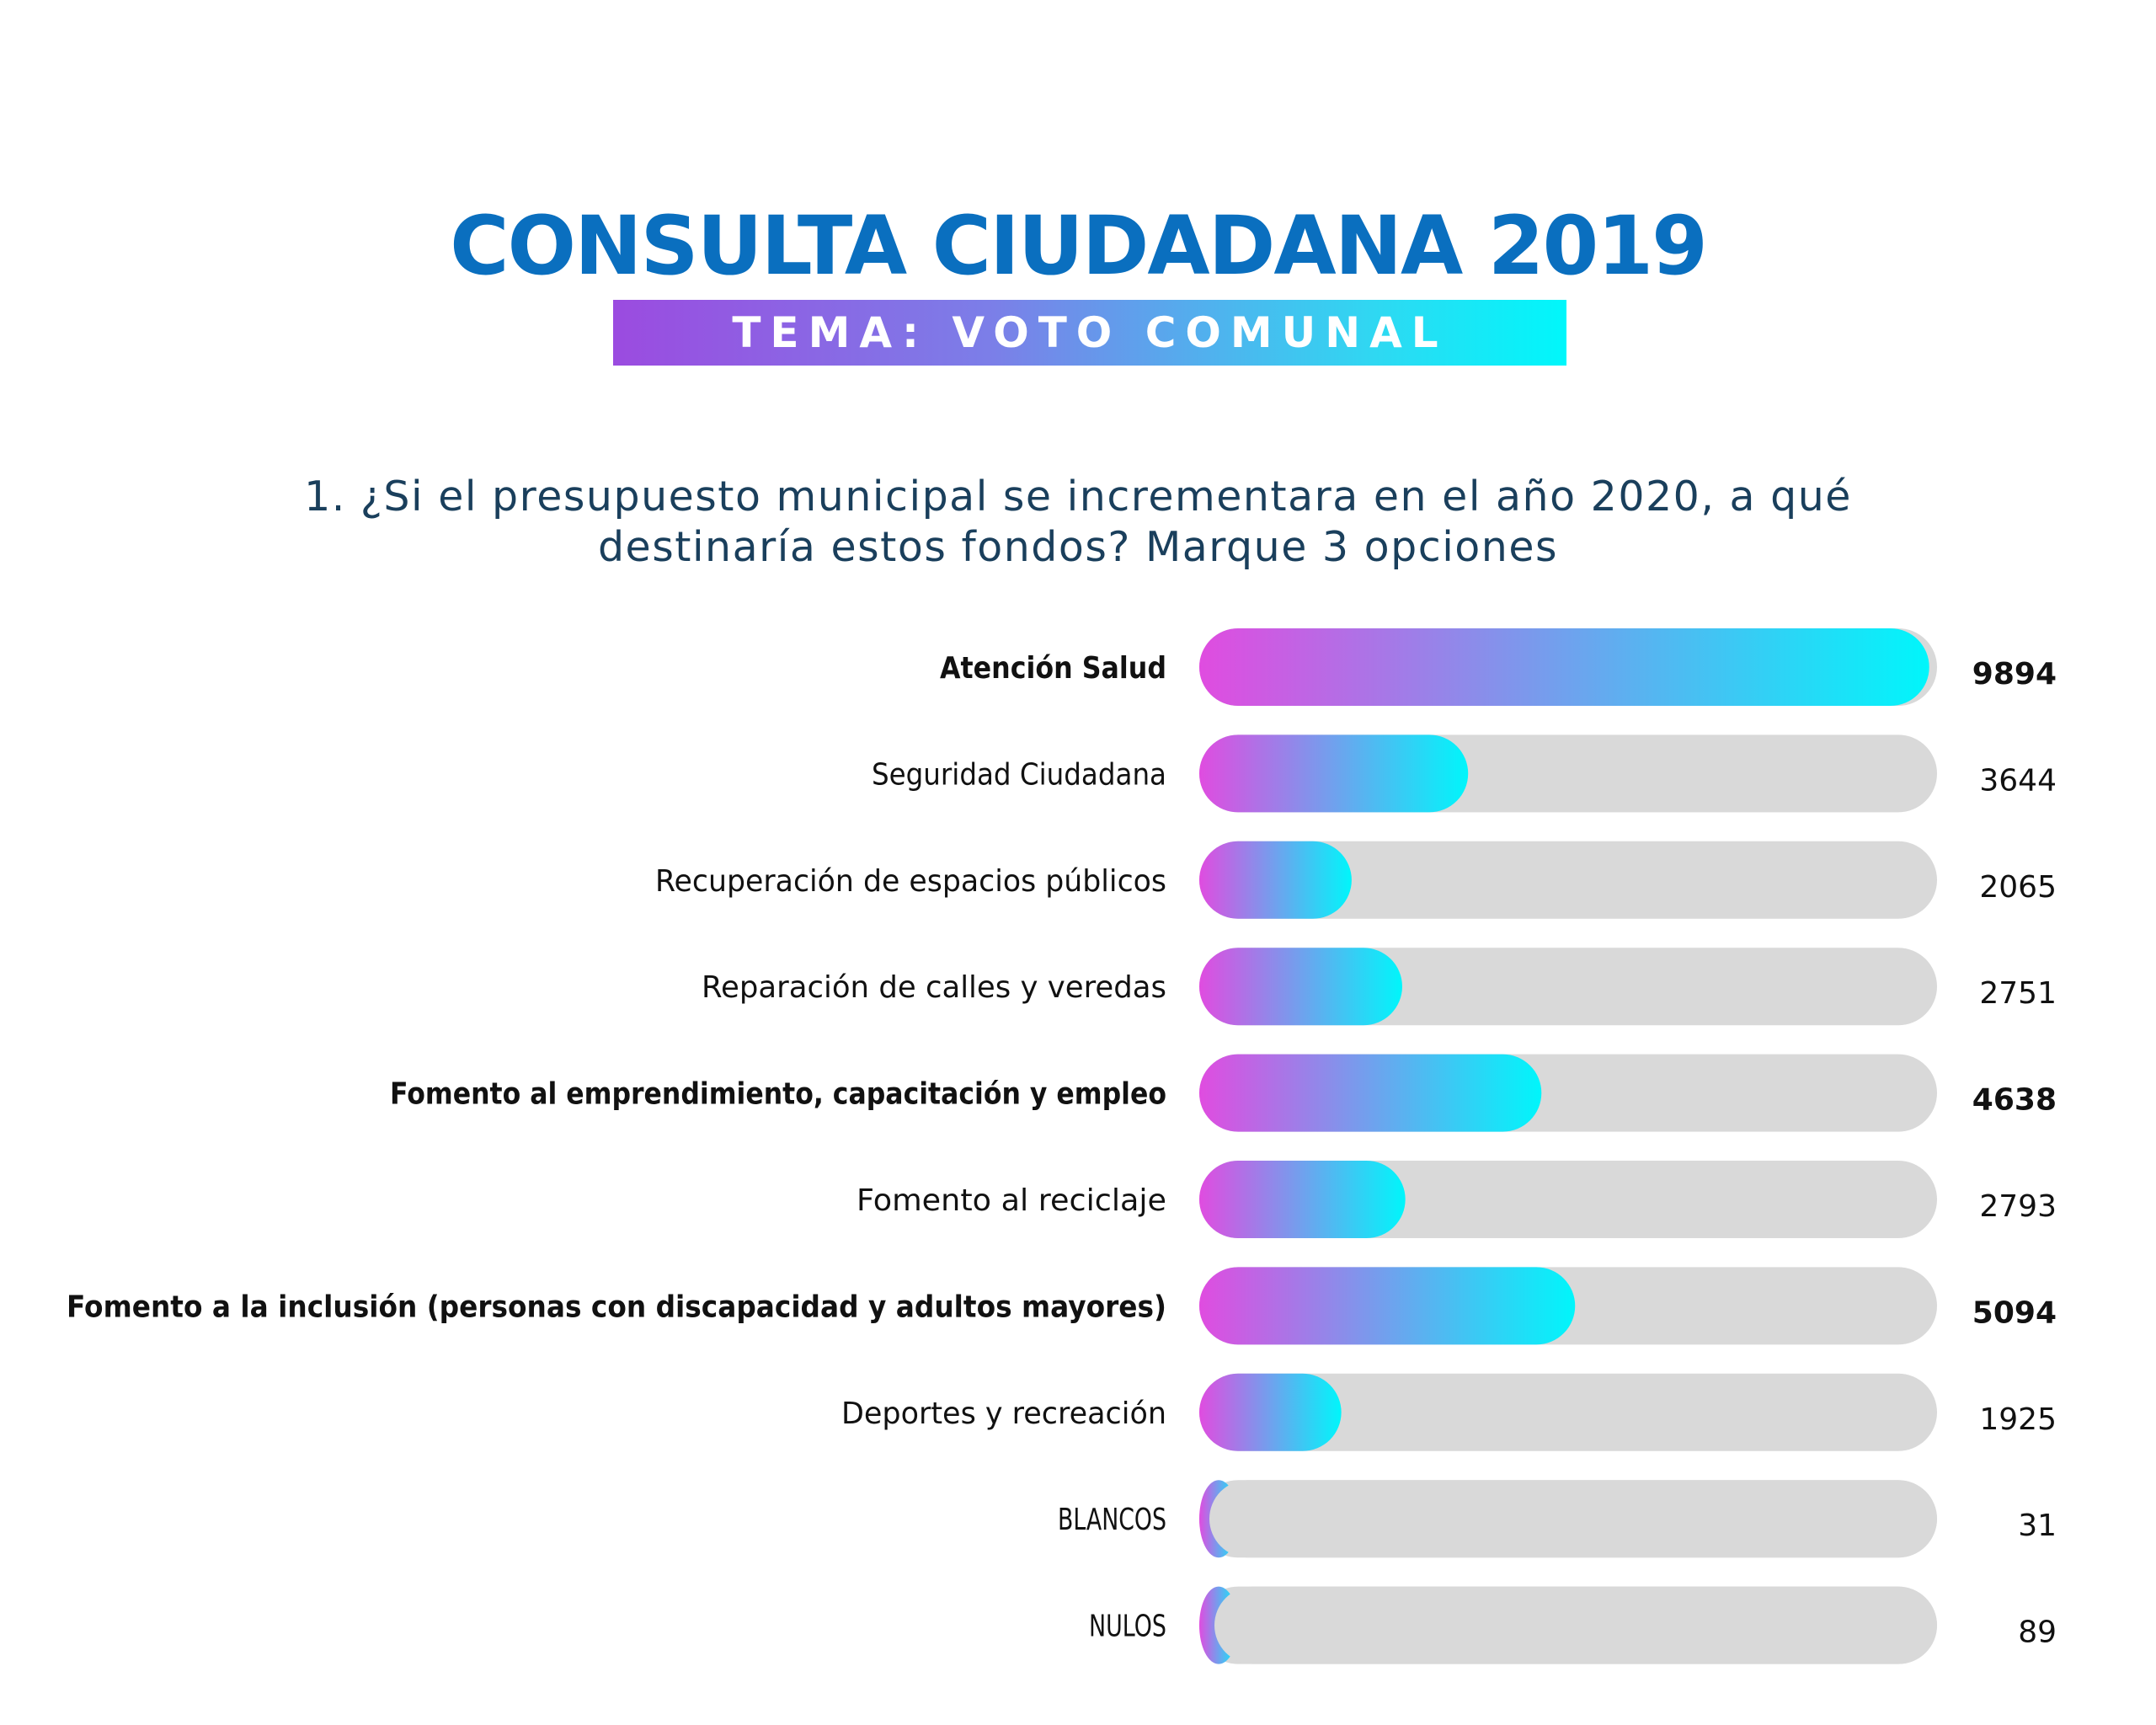 Image resolution: width=2156 pixels, height=1725 pixels. I want to click on value-label: 5094, so click(2014, 1312).